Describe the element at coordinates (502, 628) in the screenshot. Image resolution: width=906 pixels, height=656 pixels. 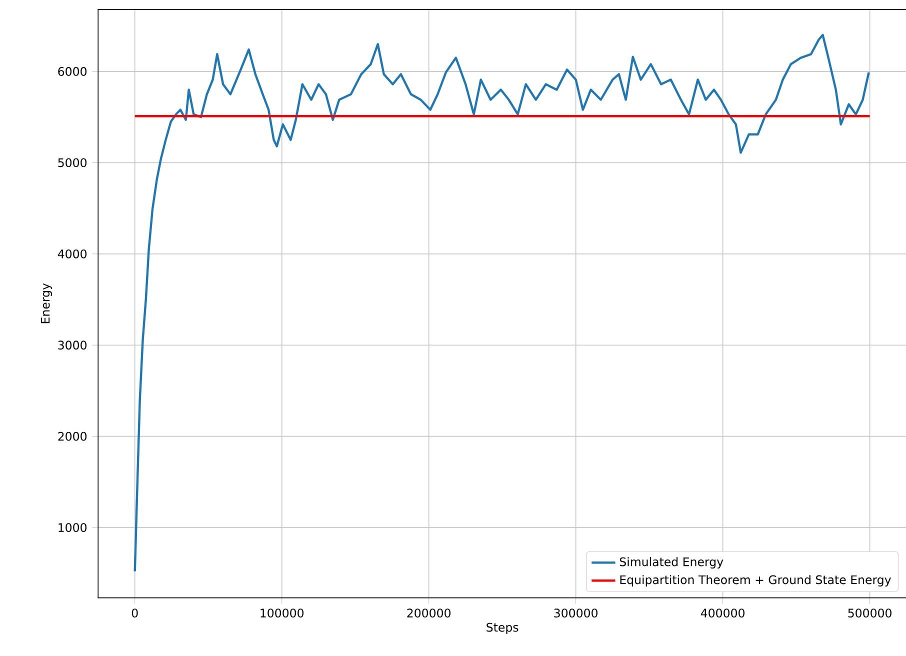
I see `x-axis-title: Steps` at that location.